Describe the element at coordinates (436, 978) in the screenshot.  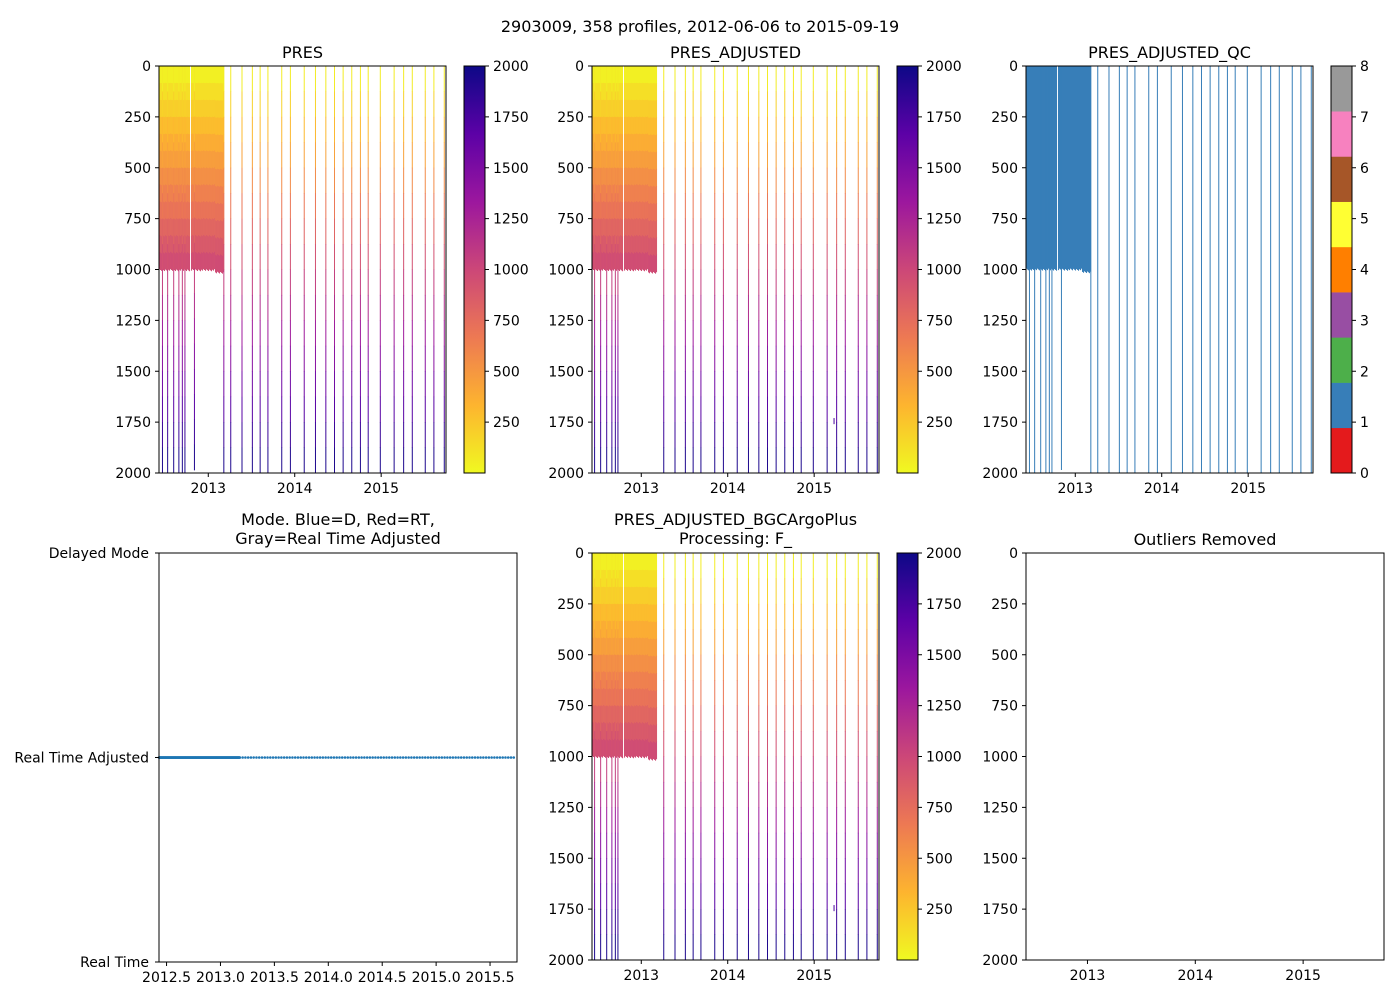
I see `x-tick-label: 2015.0` at that location.